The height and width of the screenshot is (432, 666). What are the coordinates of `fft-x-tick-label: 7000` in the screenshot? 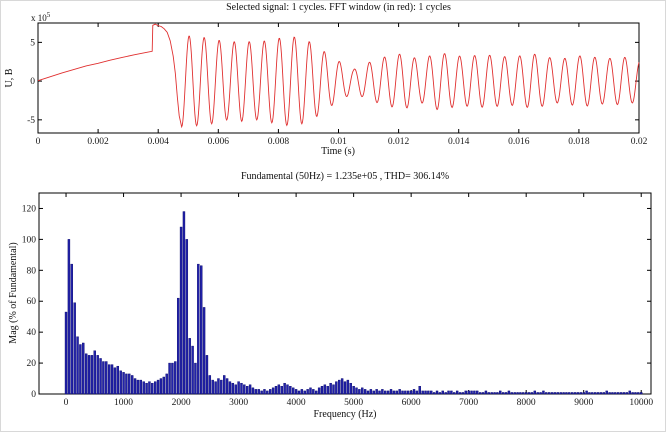 It's located at (468, 403).